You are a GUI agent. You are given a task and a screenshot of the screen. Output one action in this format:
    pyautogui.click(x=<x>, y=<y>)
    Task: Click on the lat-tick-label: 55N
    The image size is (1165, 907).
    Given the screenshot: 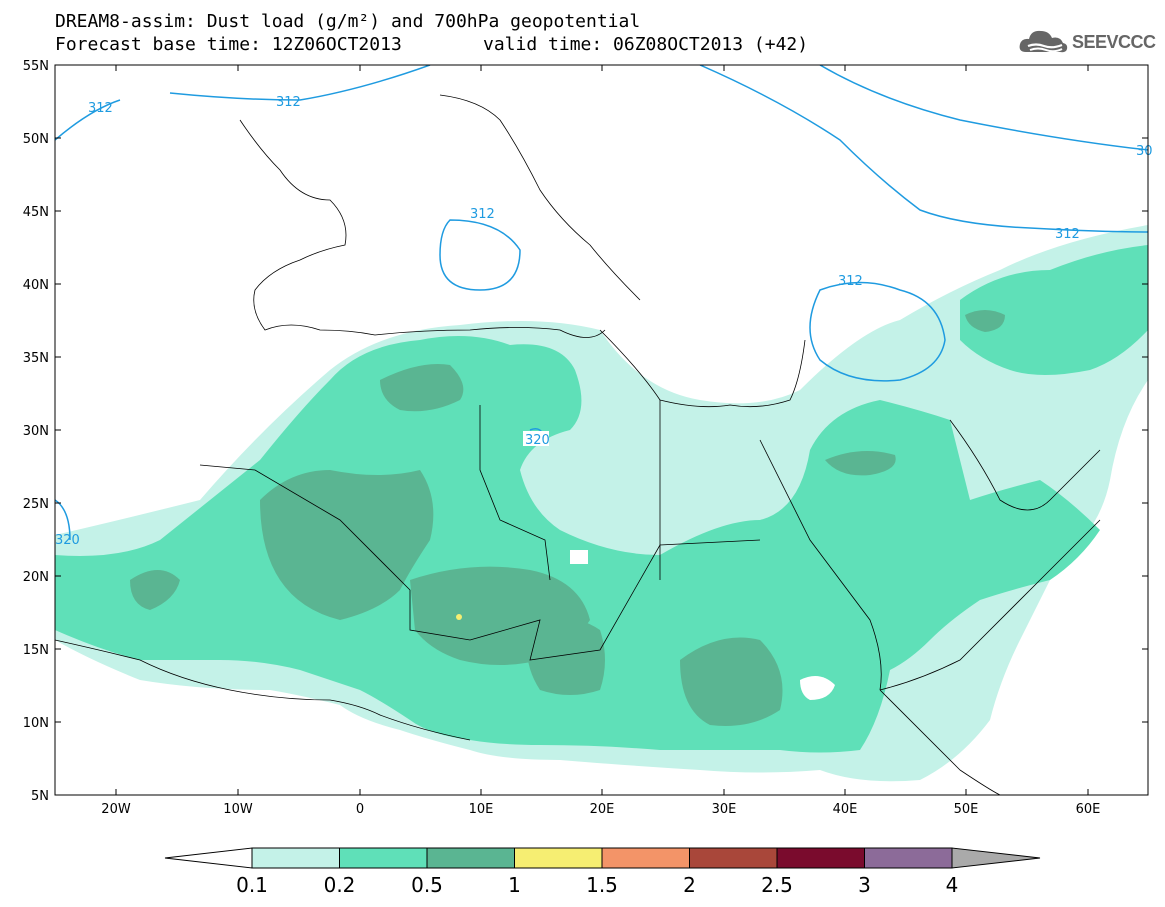 What is the action you would take?
    pyautogui.click(x=36, y=66)
    